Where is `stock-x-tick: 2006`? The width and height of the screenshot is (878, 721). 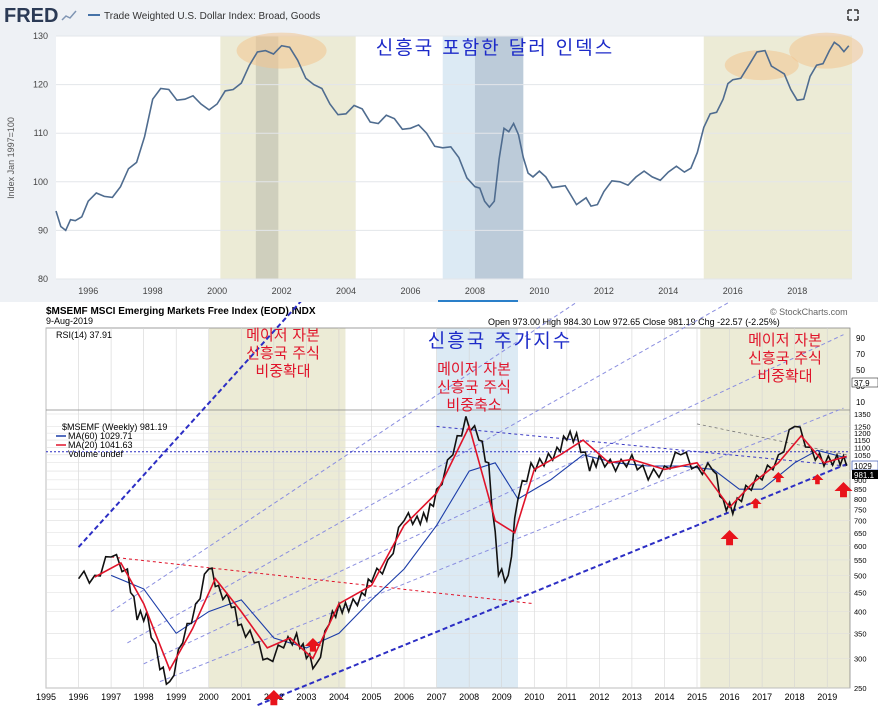
stock-x-tick: 2006 is located at coordinates (404, 697).